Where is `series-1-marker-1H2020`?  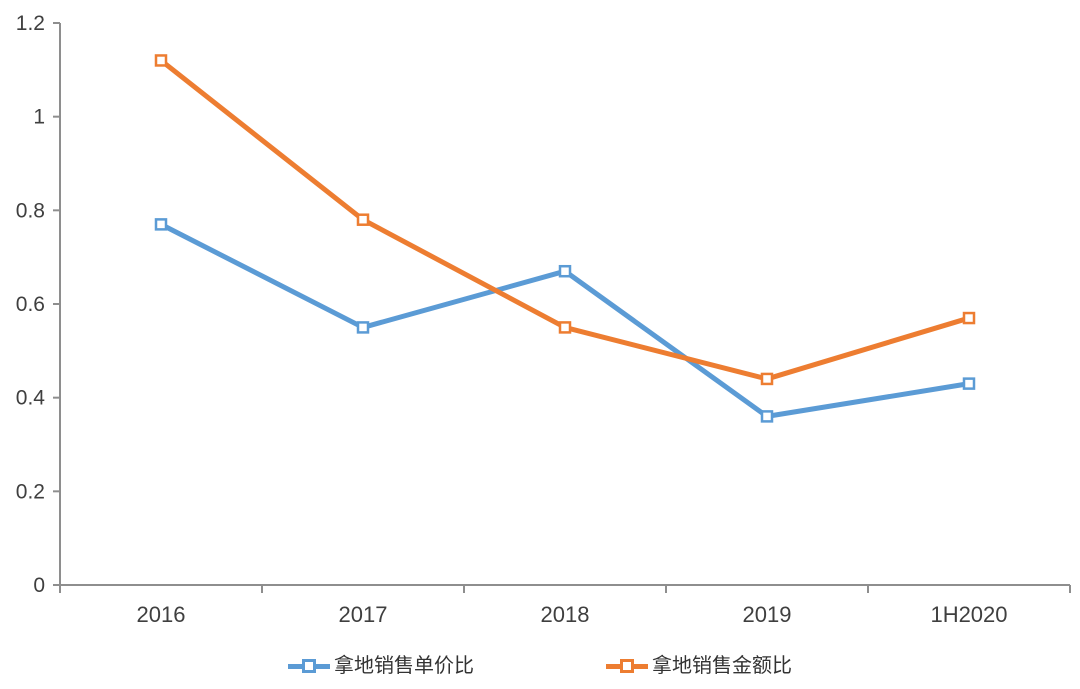 series-1-marker-1H2020 is located at coordinates (969, 318).